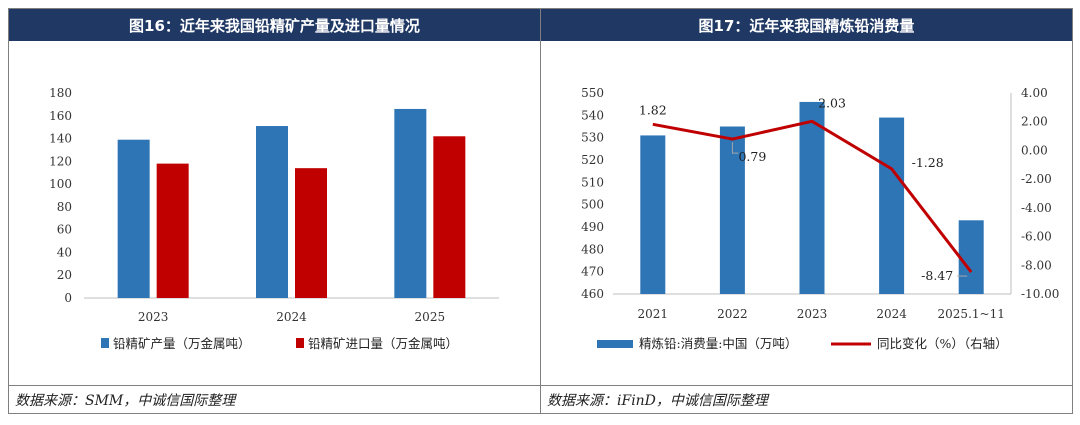 Image resolution: width=1080 pixels, height=425 pixels. What do you see at coordinates (832, 102) in the screenshot?
I see `yoy-data-label: 2.03` at bounding box center [832, 102].